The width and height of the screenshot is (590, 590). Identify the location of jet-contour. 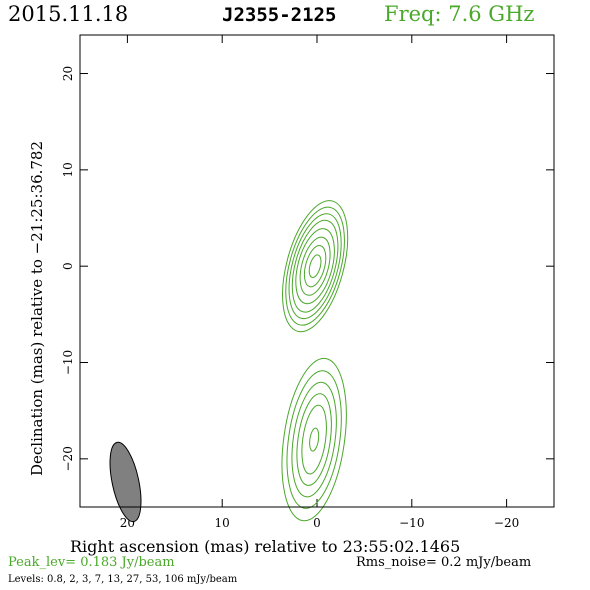
(314, 439).